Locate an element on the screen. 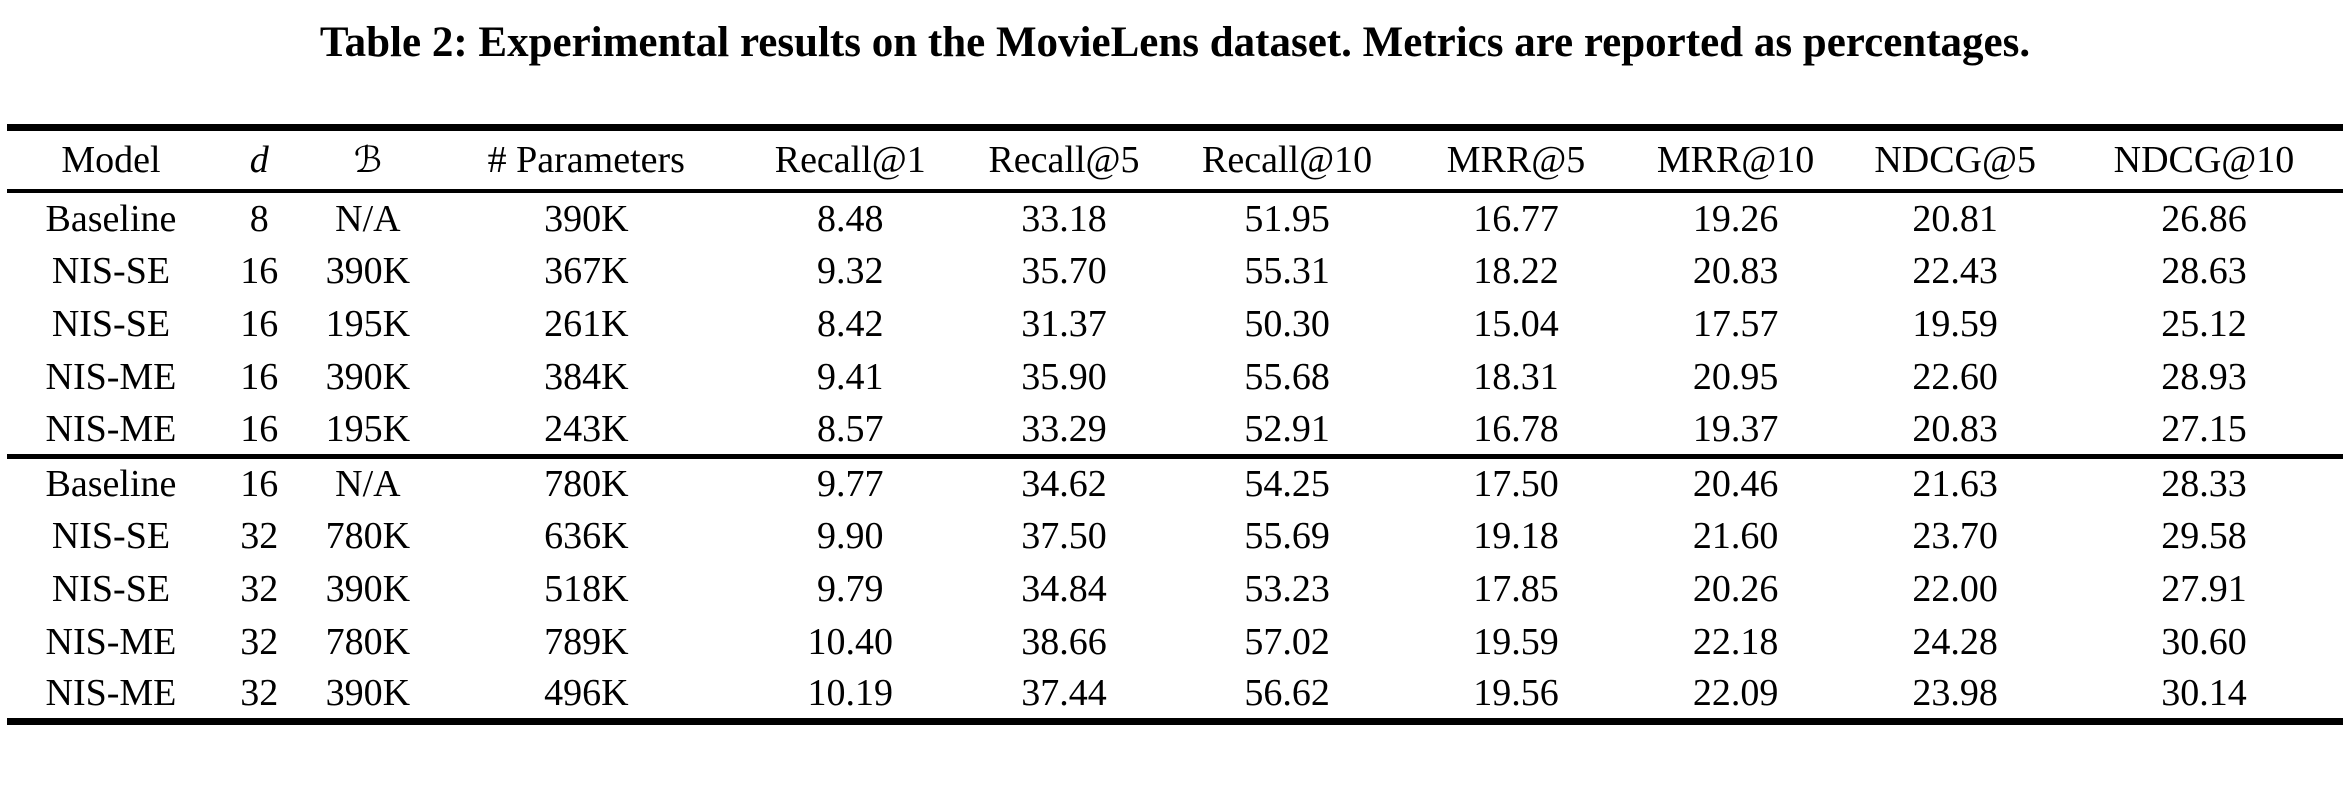 The height and width of the screenshot is (786, 2350). table-cell: 390K is located at coordinates (368, 270).